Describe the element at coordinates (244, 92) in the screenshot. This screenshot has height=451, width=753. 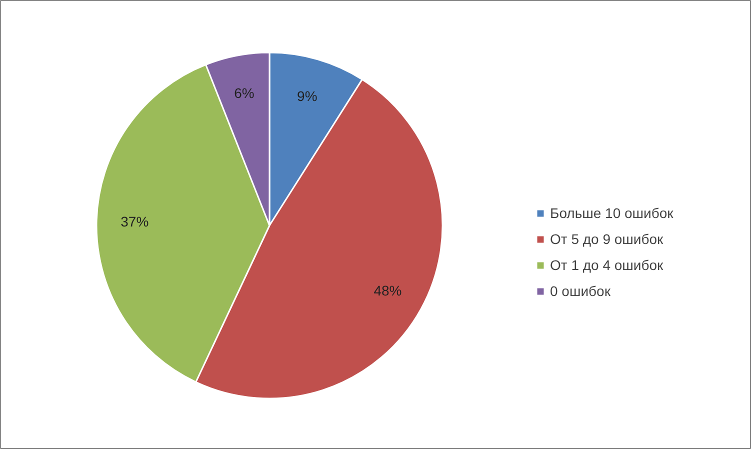
I see `data-label: 6%` at that location.